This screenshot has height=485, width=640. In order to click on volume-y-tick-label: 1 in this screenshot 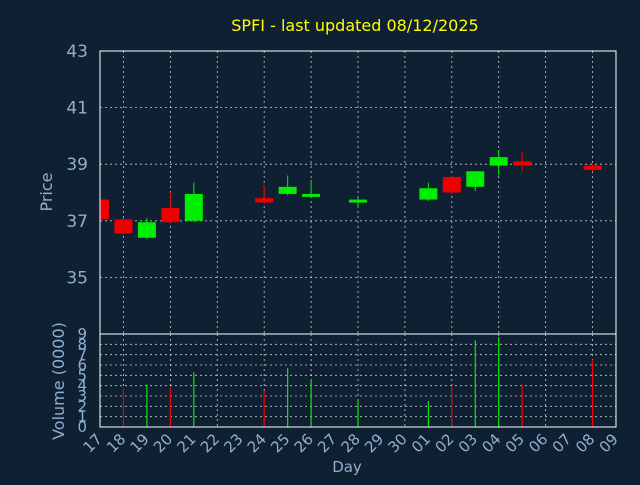, I will do `click(82, 417)`.